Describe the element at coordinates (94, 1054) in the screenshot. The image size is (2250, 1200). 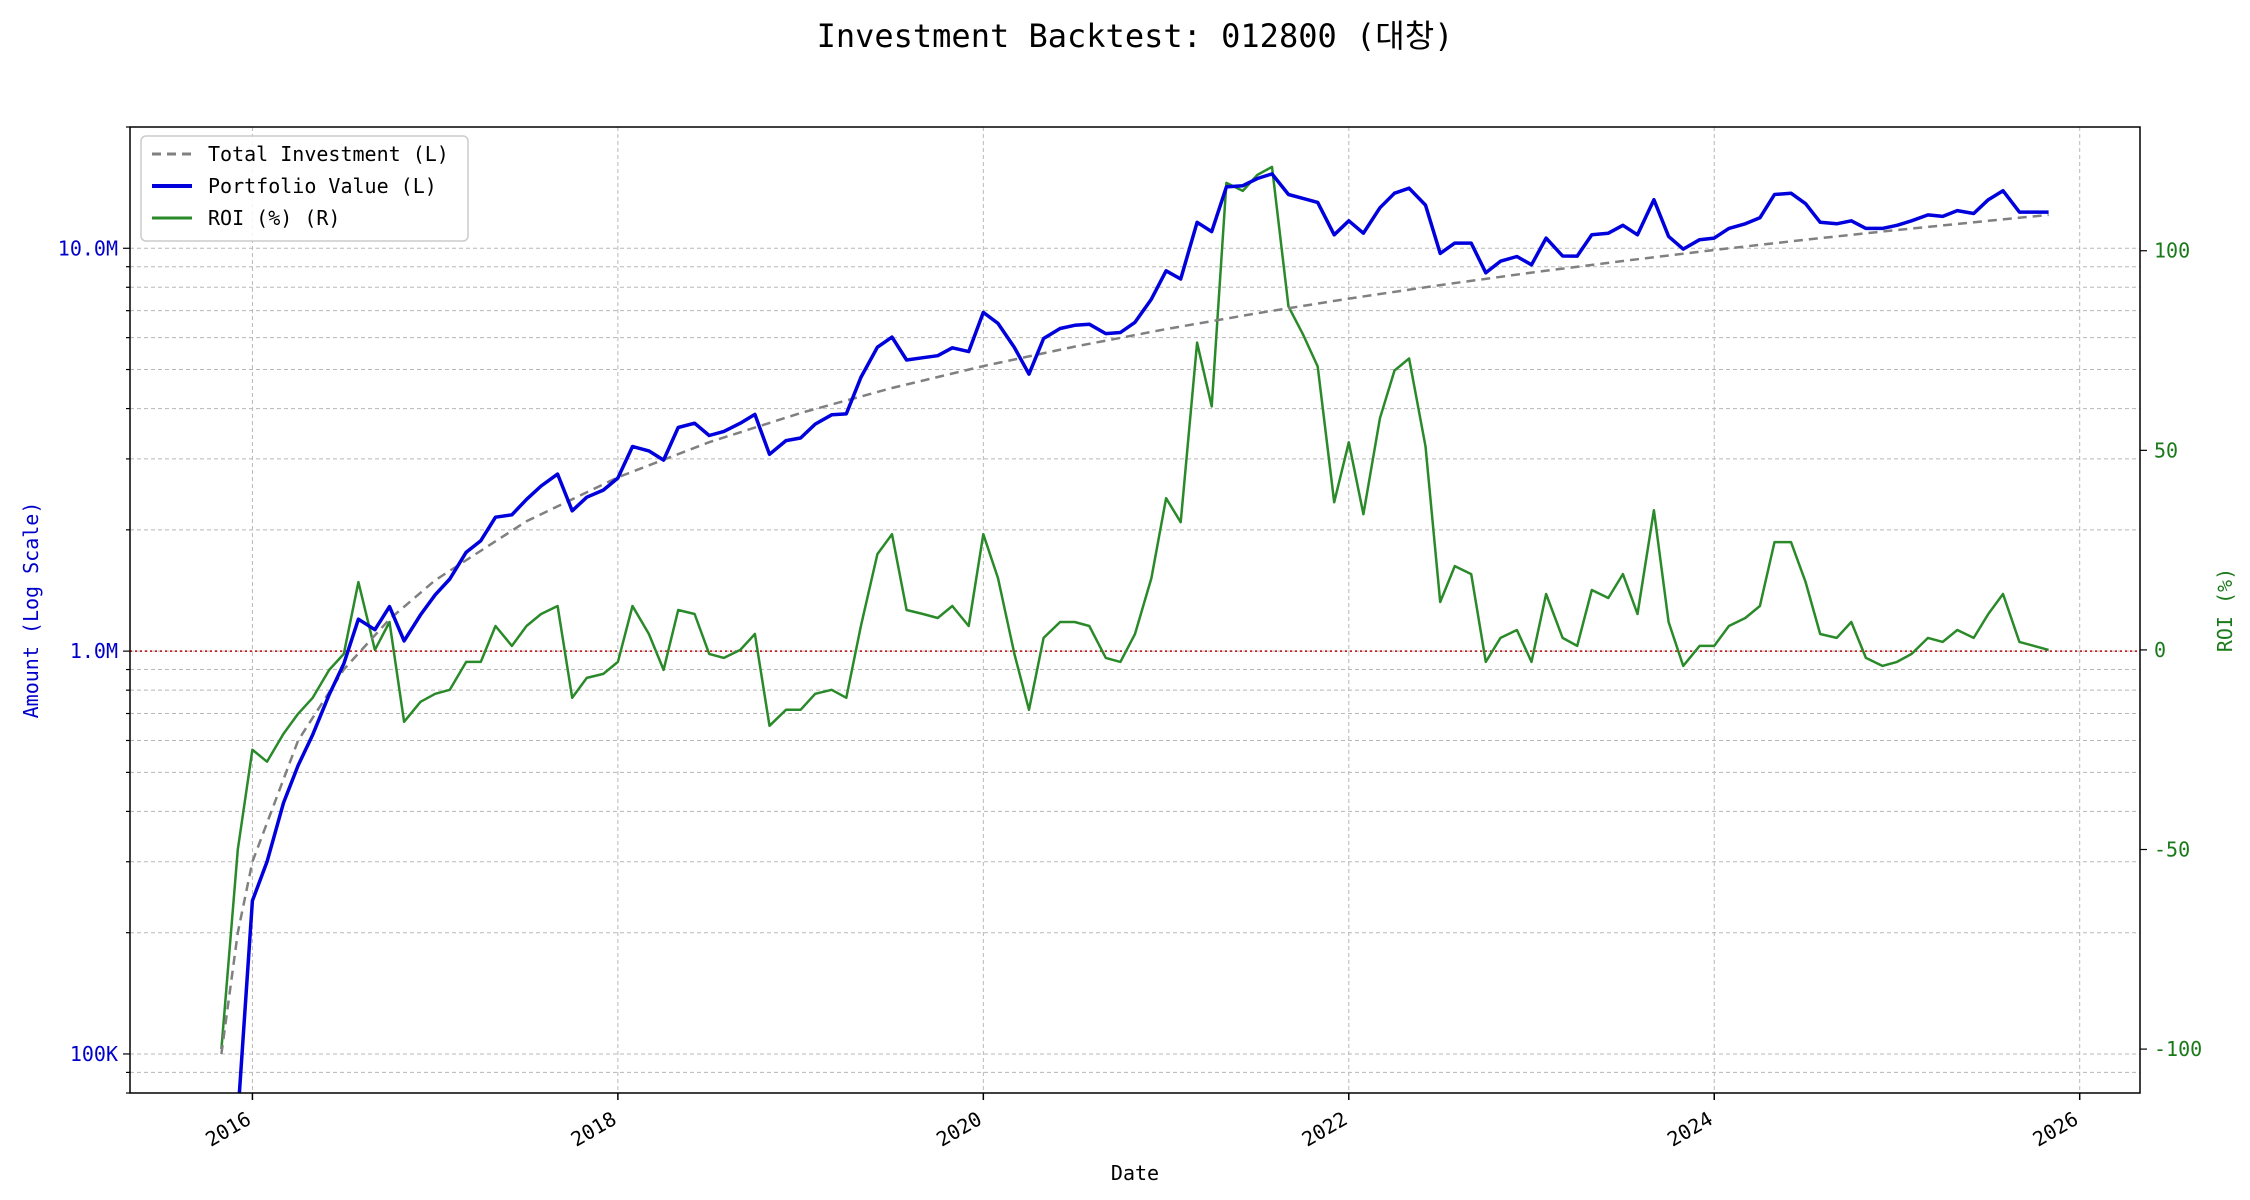
I see `y-left-tick-label: 100K` at that location.